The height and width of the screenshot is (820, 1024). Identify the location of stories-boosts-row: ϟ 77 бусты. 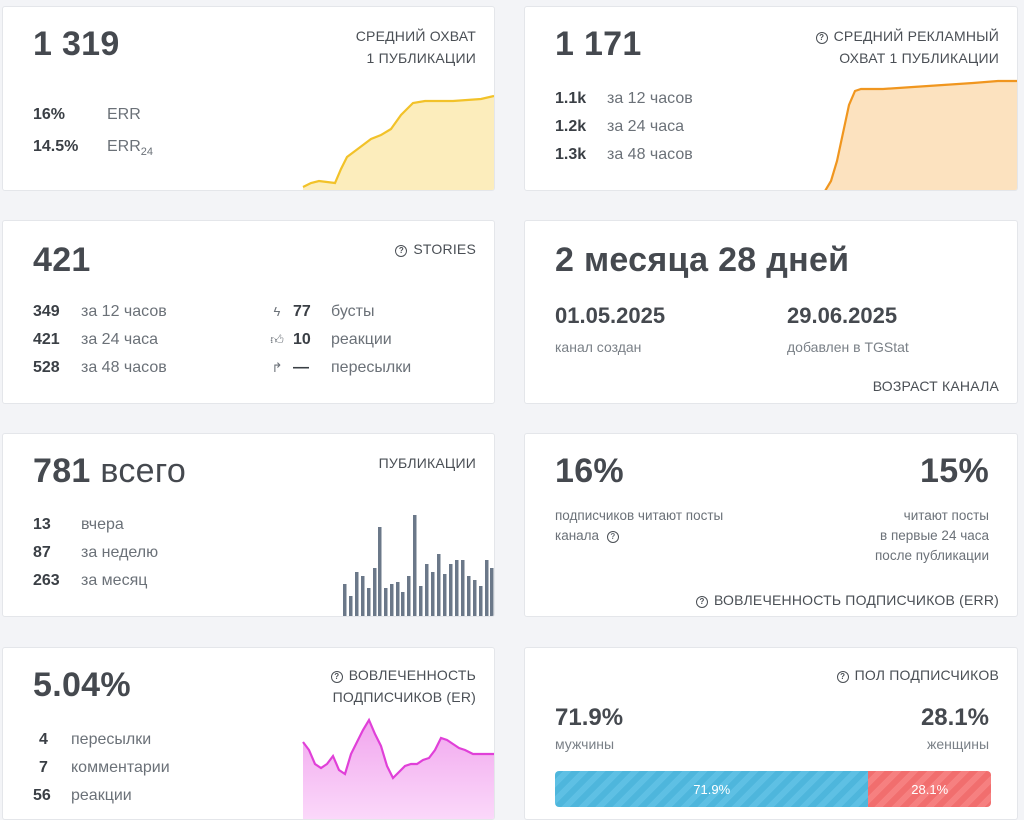
(322, 312).